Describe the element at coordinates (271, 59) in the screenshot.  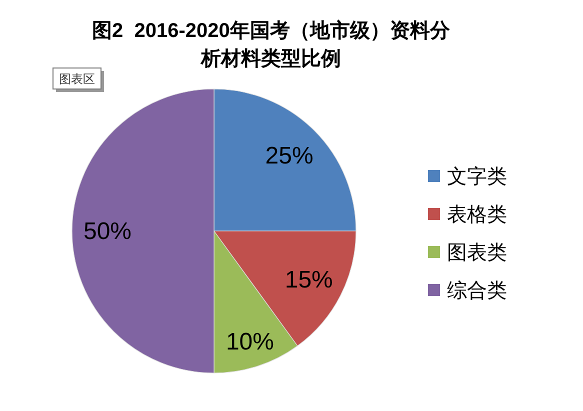
I see `title: 析材料类型比例` at that location.